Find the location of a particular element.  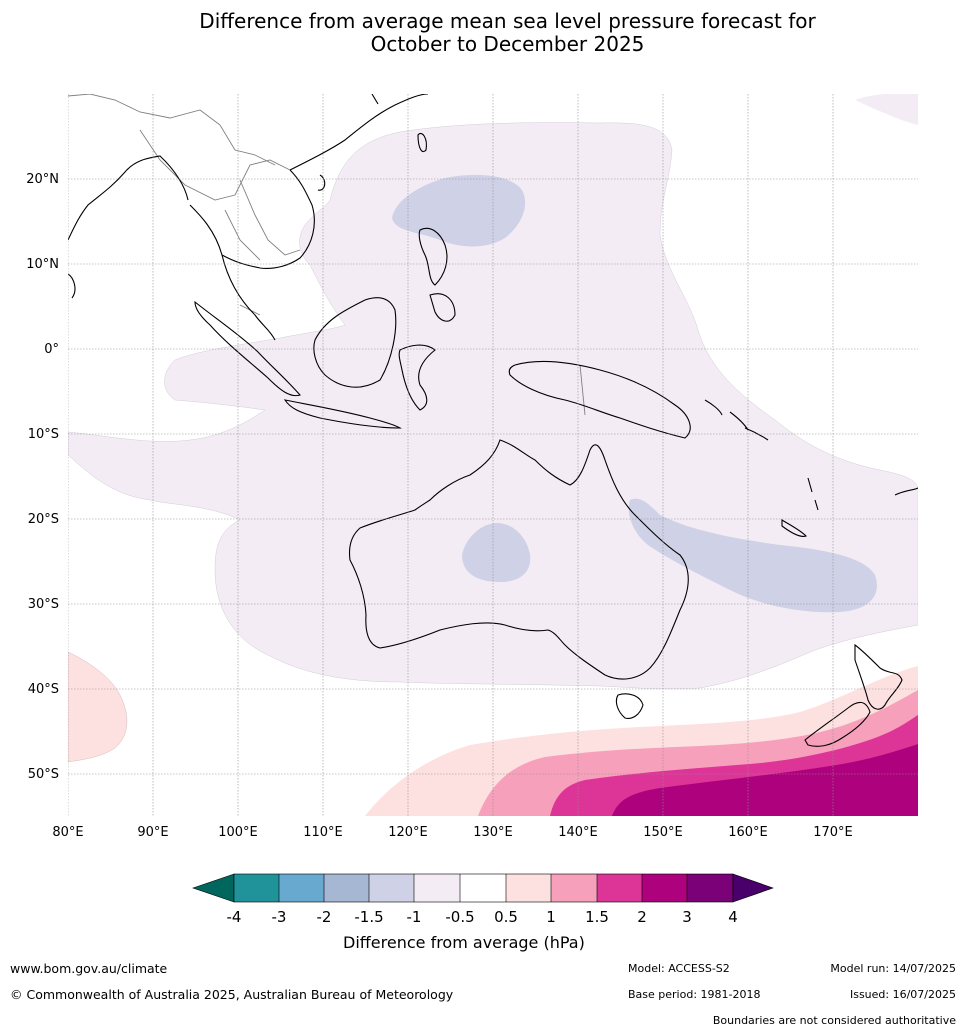

base-period-text: Base period: 1981-2018 is located at coordinates (694, 994).